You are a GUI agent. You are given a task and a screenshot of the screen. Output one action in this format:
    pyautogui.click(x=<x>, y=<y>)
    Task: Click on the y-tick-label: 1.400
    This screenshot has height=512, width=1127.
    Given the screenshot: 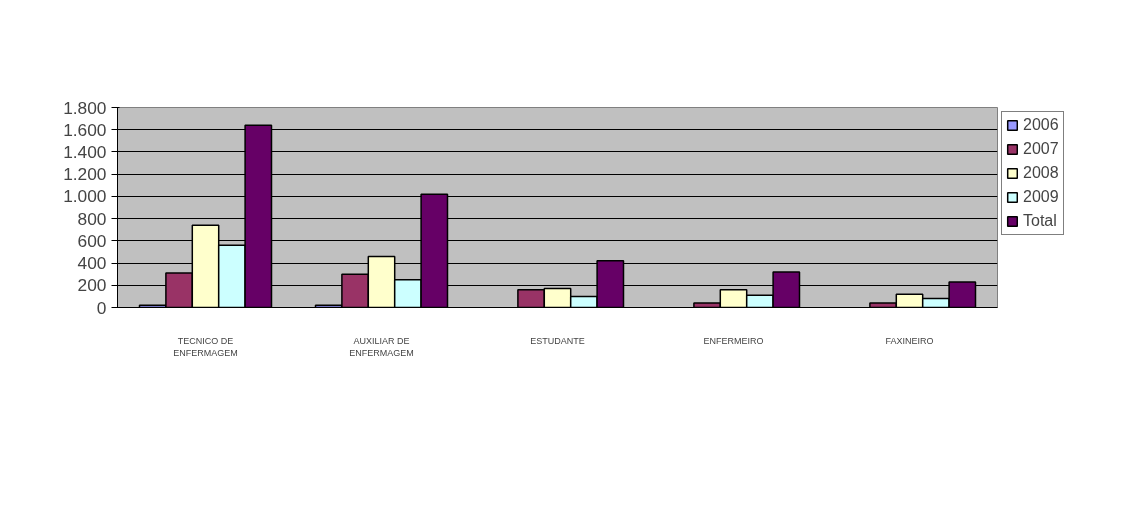 What is the action you would take?
    pyautogui.click(x=85, y=151)
    